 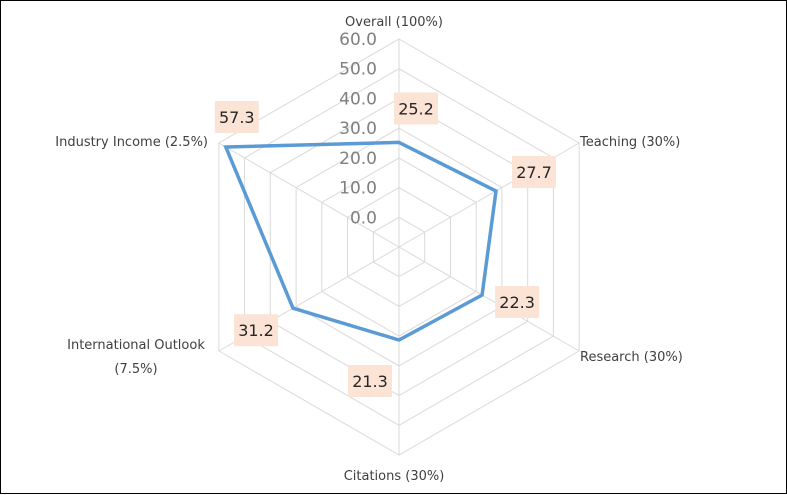 What do you see at coordinates (358, 189) in the screenshot?
I see `tick-label: 10.0` at bounding box center [358, 189].